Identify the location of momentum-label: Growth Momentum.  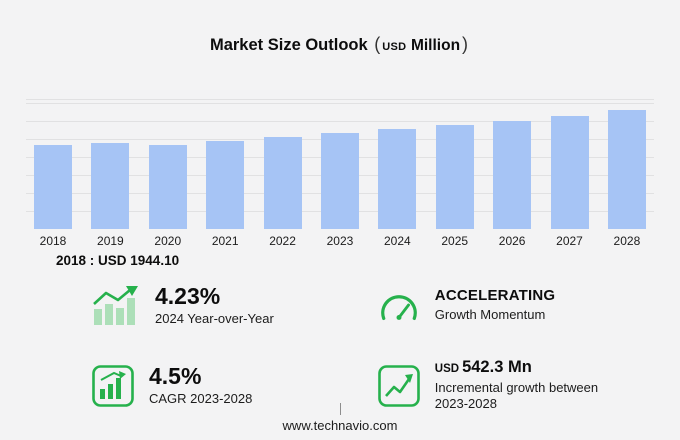
(490, 314).